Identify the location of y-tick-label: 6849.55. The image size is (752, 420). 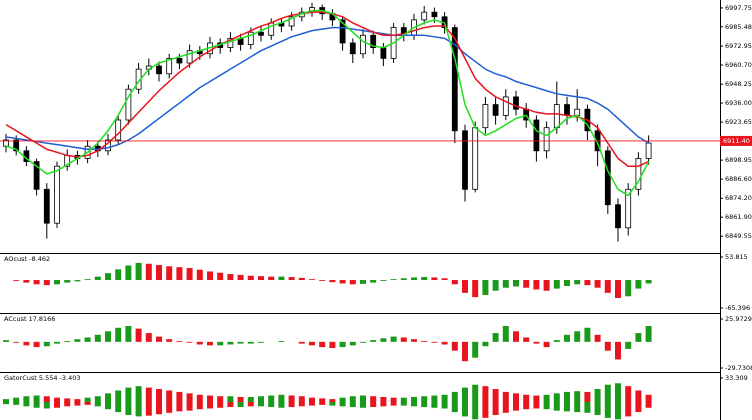
(738, 236).